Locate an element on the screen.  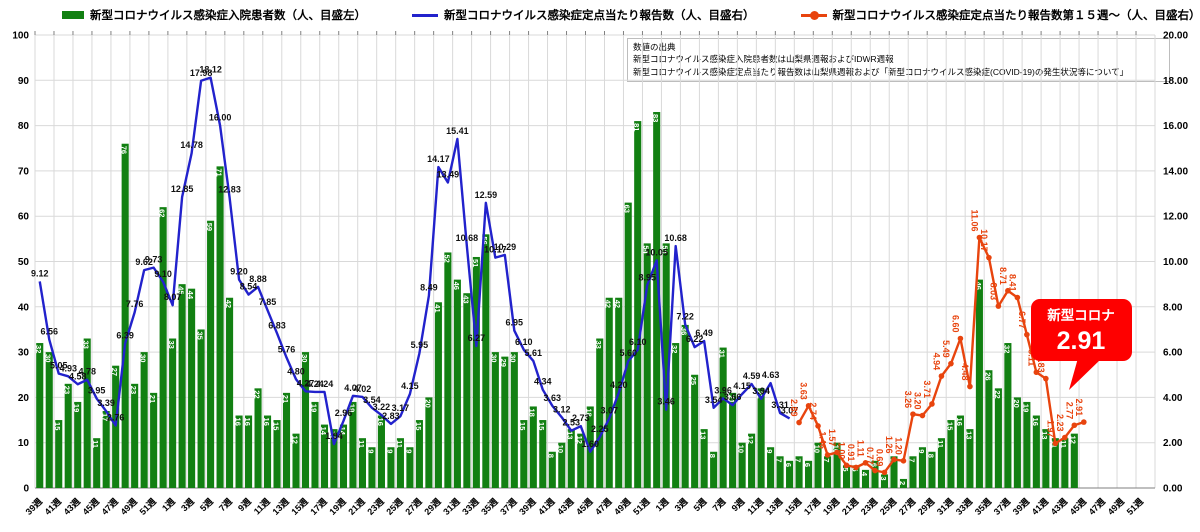
bar-label: 56 is located at coordinates (484, 240).